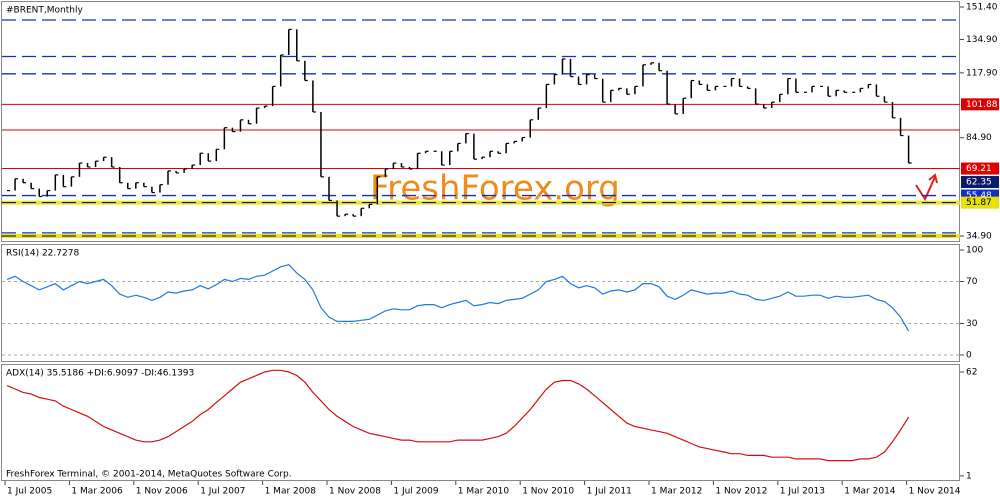 This screenshot has height=500, width=1000. Describe the element at coordinates (222, 492) in the screenshot. I see `x-tick-label: 1 Jul 2007` at that location.